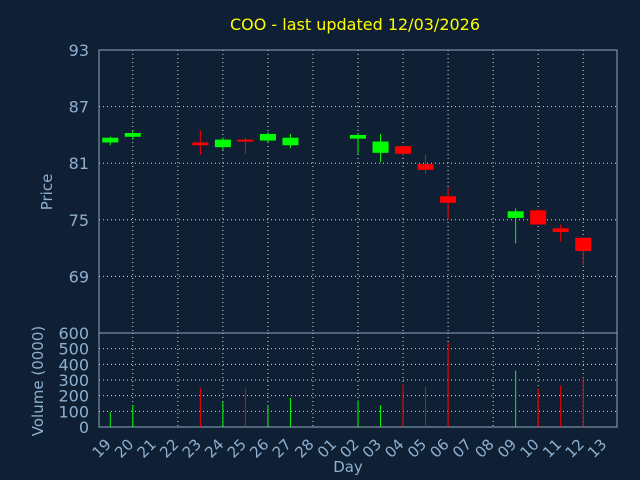 The width and height of the screenshot is (640, 480). What do you see at coordinates (73, 333) in the screenshot?
I see `volume-tick-label: 600` at bounding box center [73, 333].